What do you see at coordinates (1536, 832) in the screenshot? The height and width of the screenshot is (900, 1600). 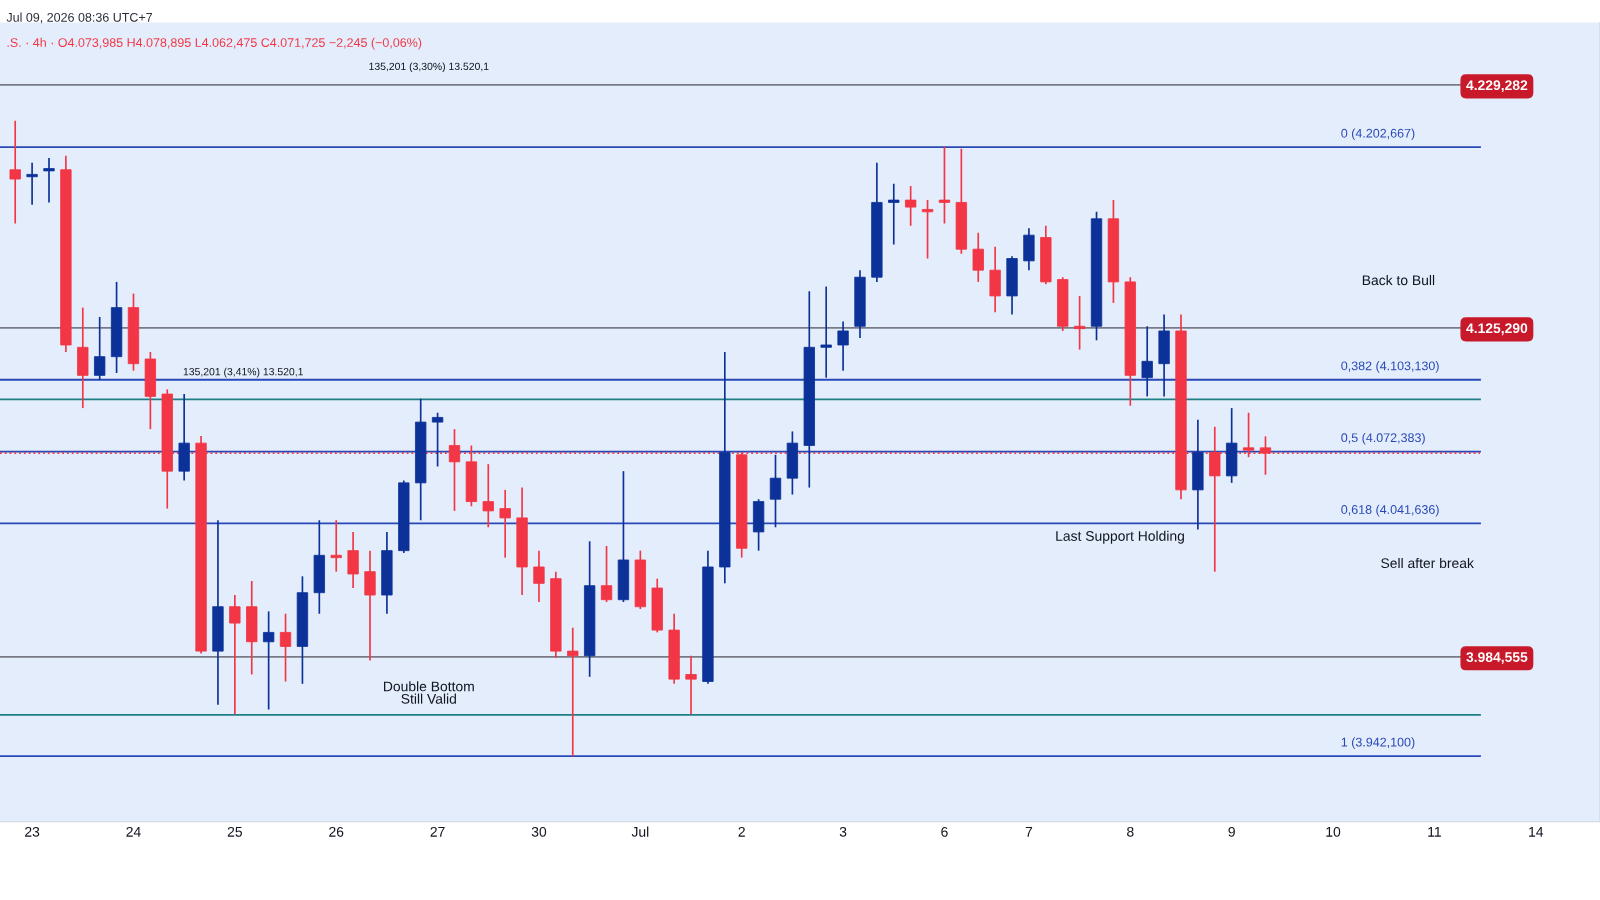 I see `x-tick-label: 14` at bounding box center [1536, 832].